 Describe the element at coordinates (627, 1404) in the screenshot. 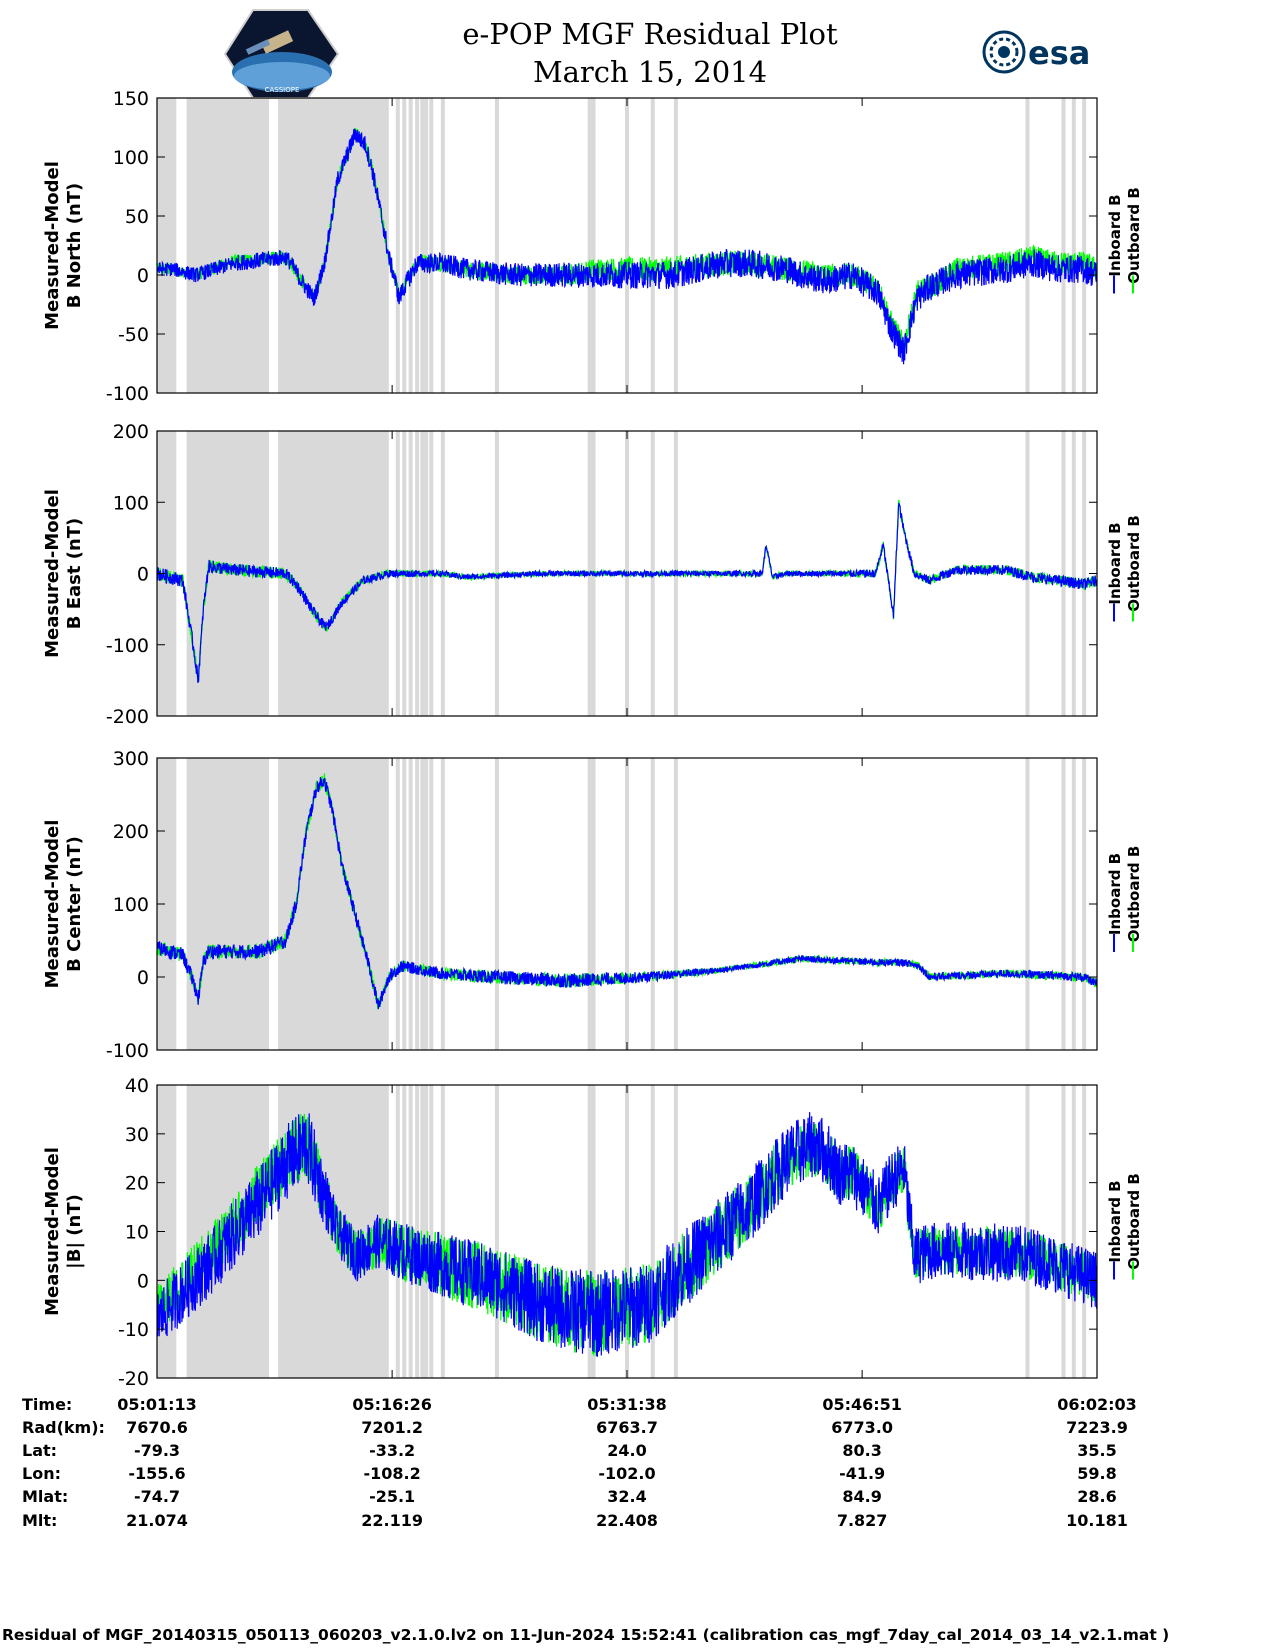

I see `info-cell: 05:31:38` at that location.